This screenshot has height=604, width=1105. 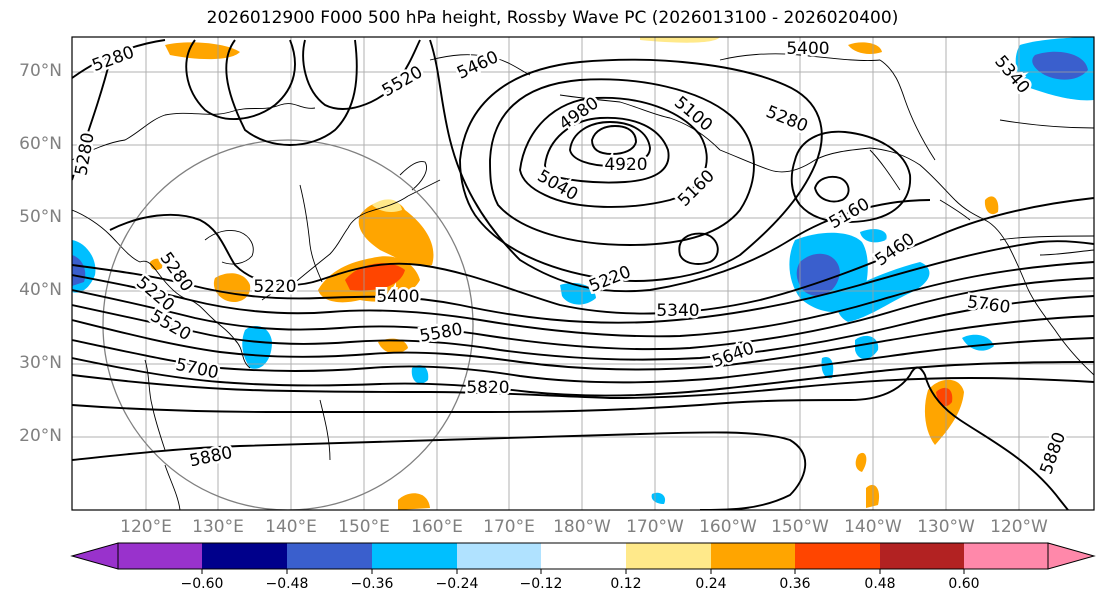 I want to click on lon-label: 120°E, so click(x=146, y=527).